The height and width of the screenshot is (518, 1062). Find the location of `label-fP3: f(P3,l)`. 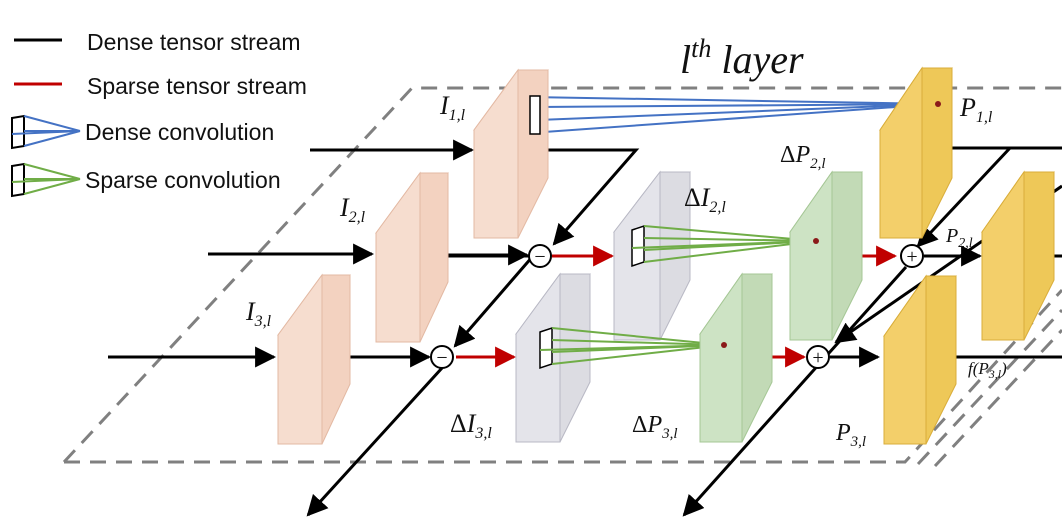

label-fP3: f(P3,l) is located at coordinates (987, 370).